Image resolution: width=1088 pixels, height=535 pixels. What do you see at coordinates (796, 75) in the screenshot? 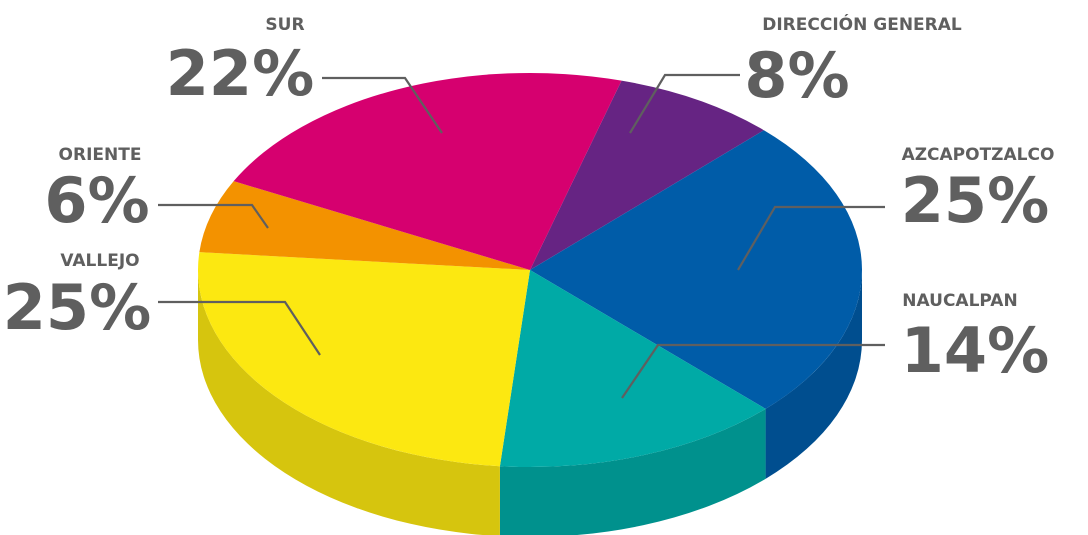
I see `slice-value: 8%` at bounding box center [796, 75].